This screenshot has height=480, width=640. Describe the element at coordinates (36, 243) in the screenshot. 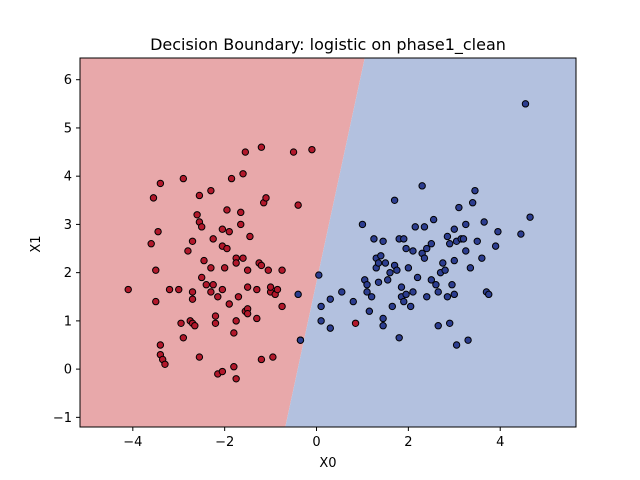

I see `y-axis-label: X1` at that location.